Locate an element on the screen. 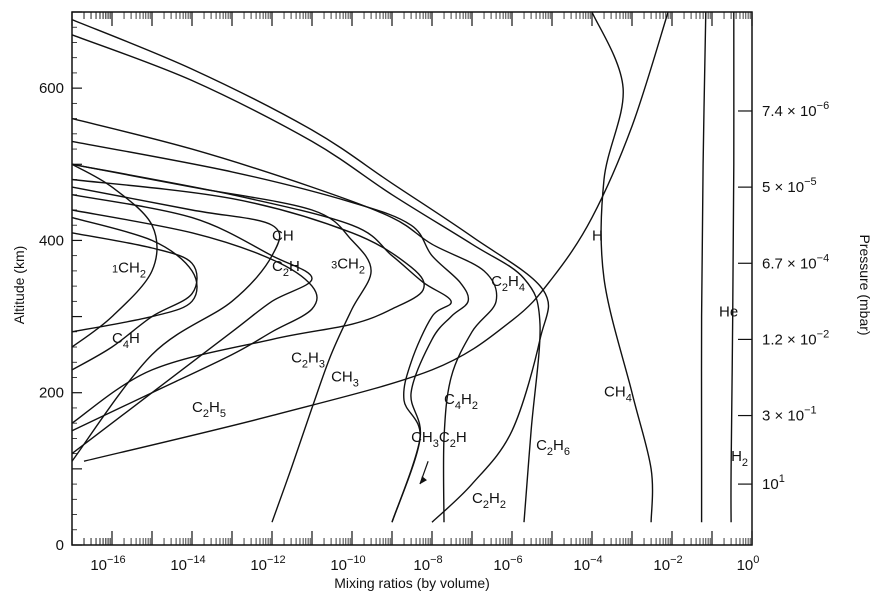 This screenshot has width=876, height=595. series-line-1ch2 is located at coordinates (134, 274).